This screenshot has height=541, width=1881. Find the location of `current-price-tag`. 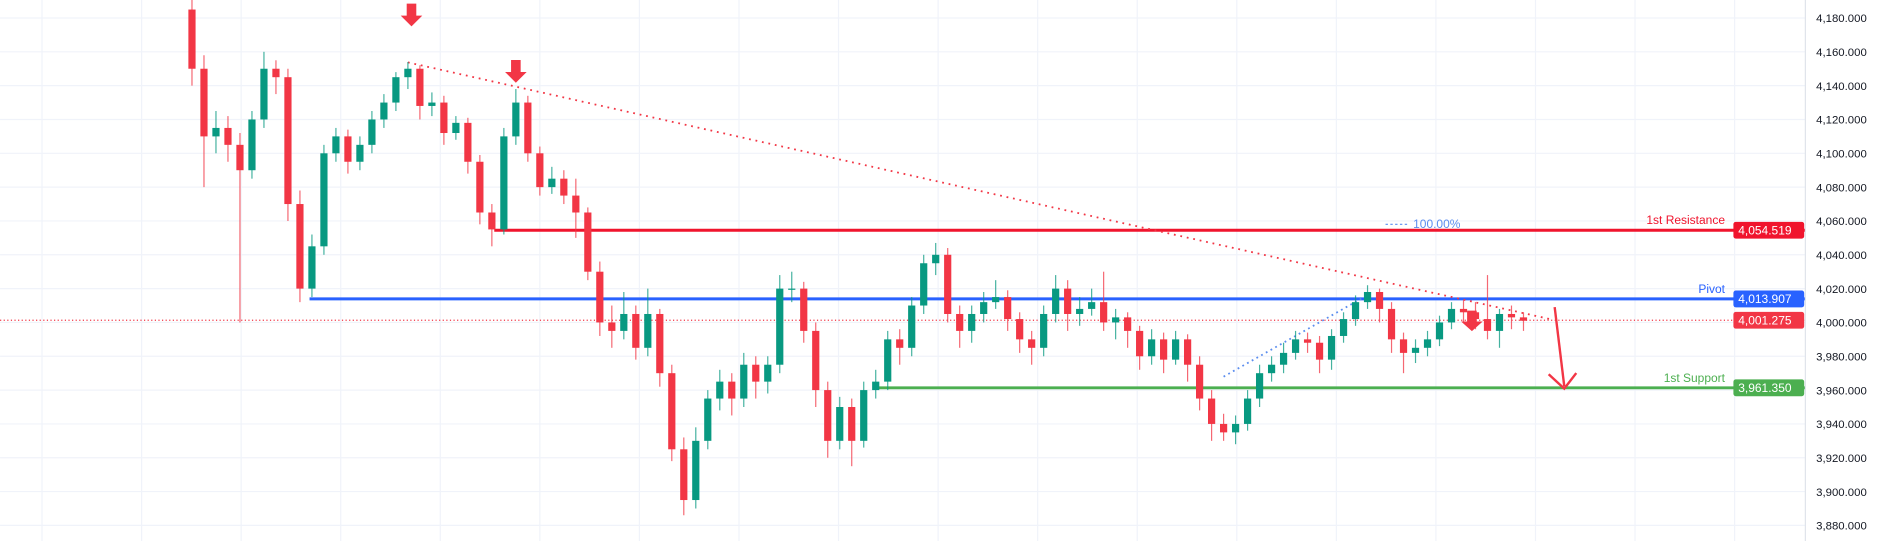

current-price-tag is located at coordinates (1769, 320).